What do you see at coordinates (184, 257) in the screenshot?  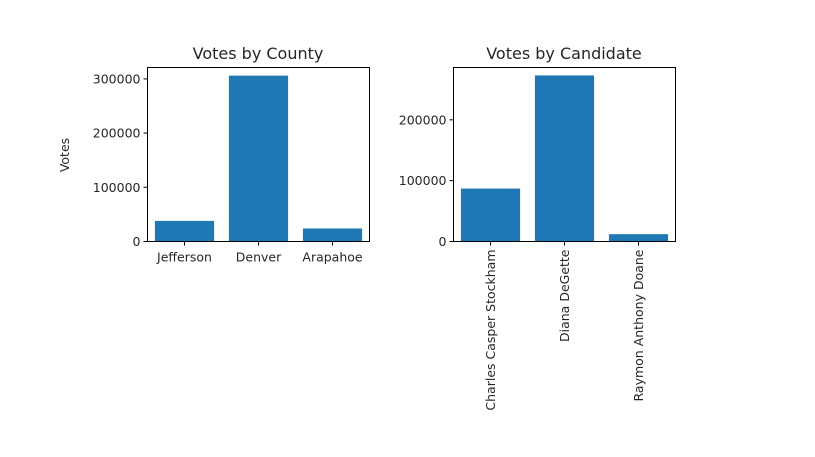 I see `x-tick-label: Jefferson` at bounding box center [184, 257].